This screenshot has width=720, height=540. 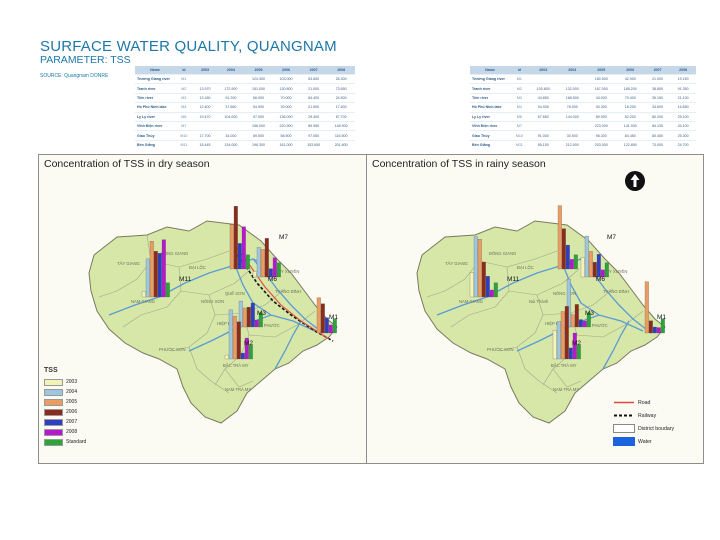 What do you see at coordinates (630, 135) in the screenshot?
I see `tss-value-cell: 84.450` at bounding box center [630, 135].